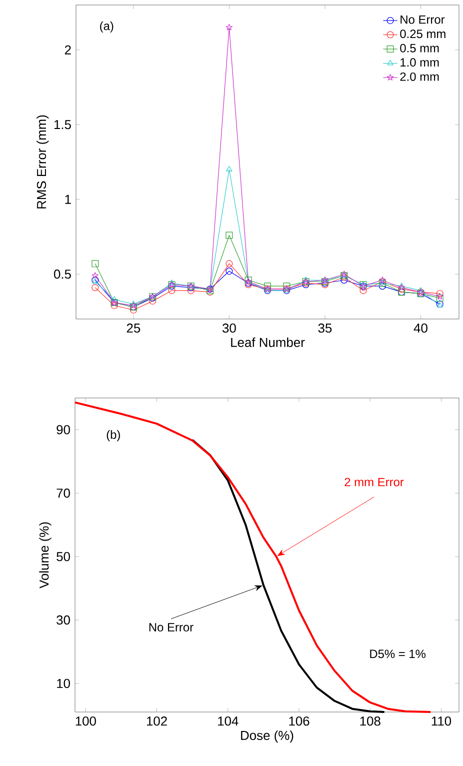  I want to click on annotation: D5% = 1%, so click(398, 654).